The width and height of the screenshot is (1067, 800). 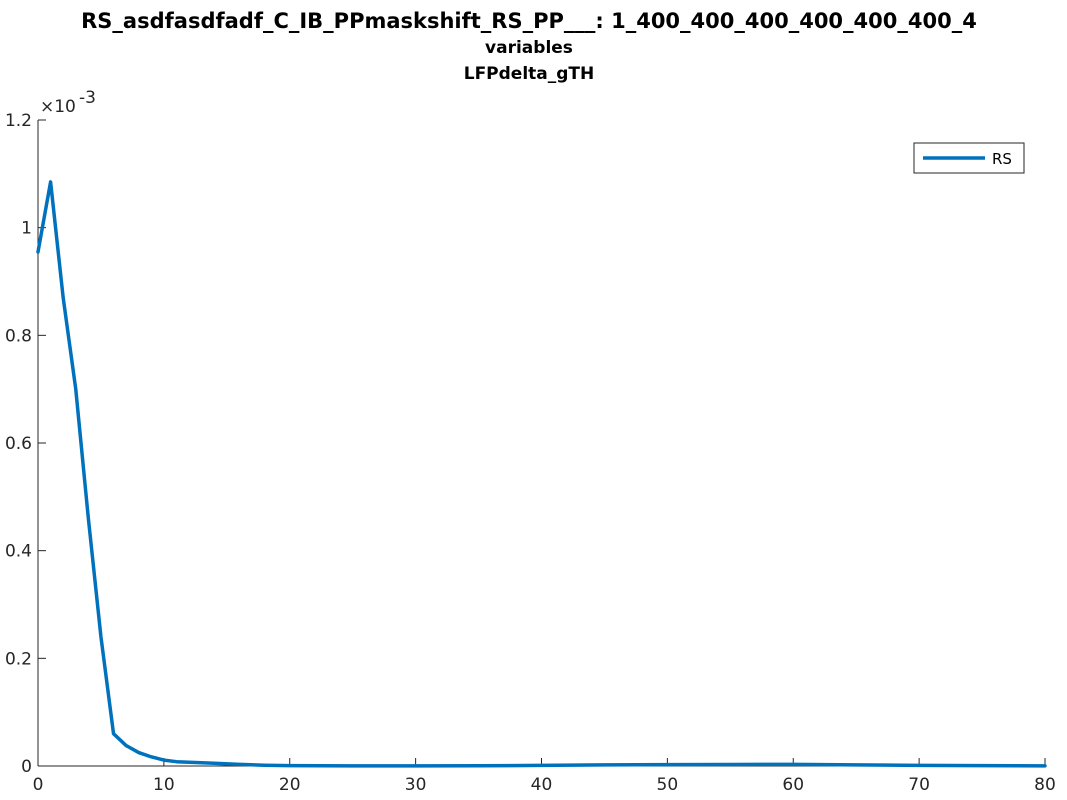 I want to click on y-exponent-label: ×10 -3, so click(x=68, y=102).